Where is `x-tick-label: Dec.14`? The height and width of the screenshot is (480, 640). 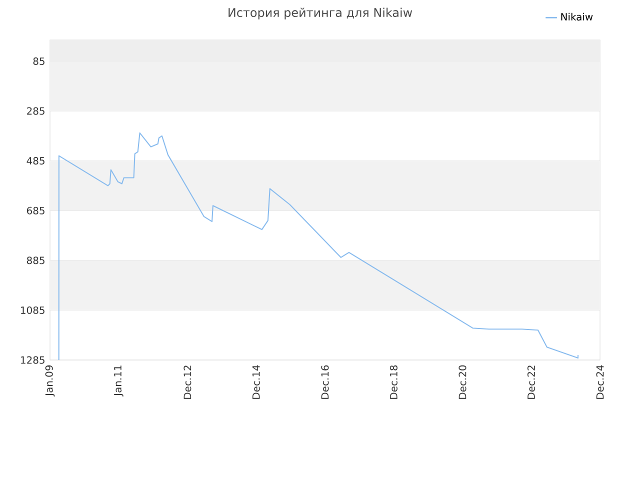 x-tick-label: Dec.14 is located at coordinates (256, 382).